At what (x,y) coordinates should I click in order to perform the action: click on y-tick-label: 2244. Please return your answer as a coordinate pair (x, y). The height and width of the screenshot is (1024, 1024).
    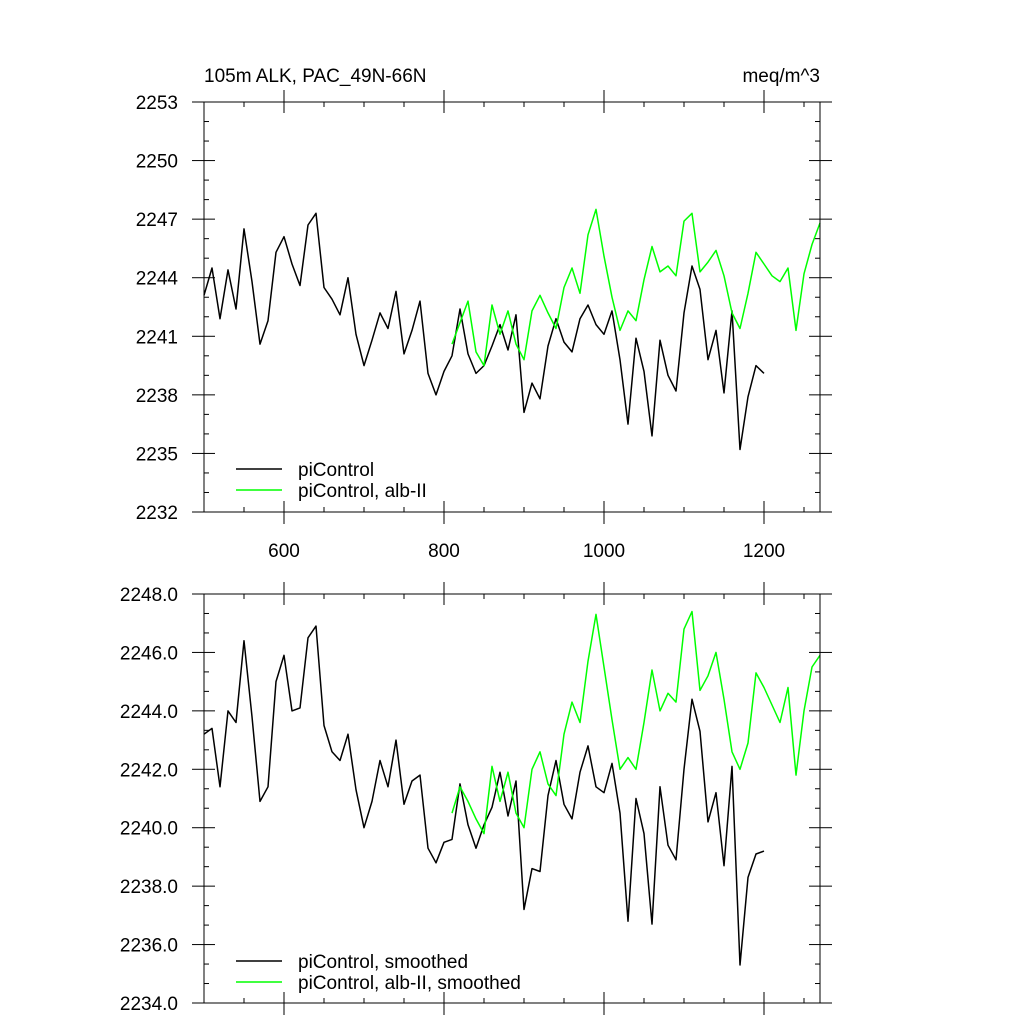
    Looking at the image, I should click on (157, 279).